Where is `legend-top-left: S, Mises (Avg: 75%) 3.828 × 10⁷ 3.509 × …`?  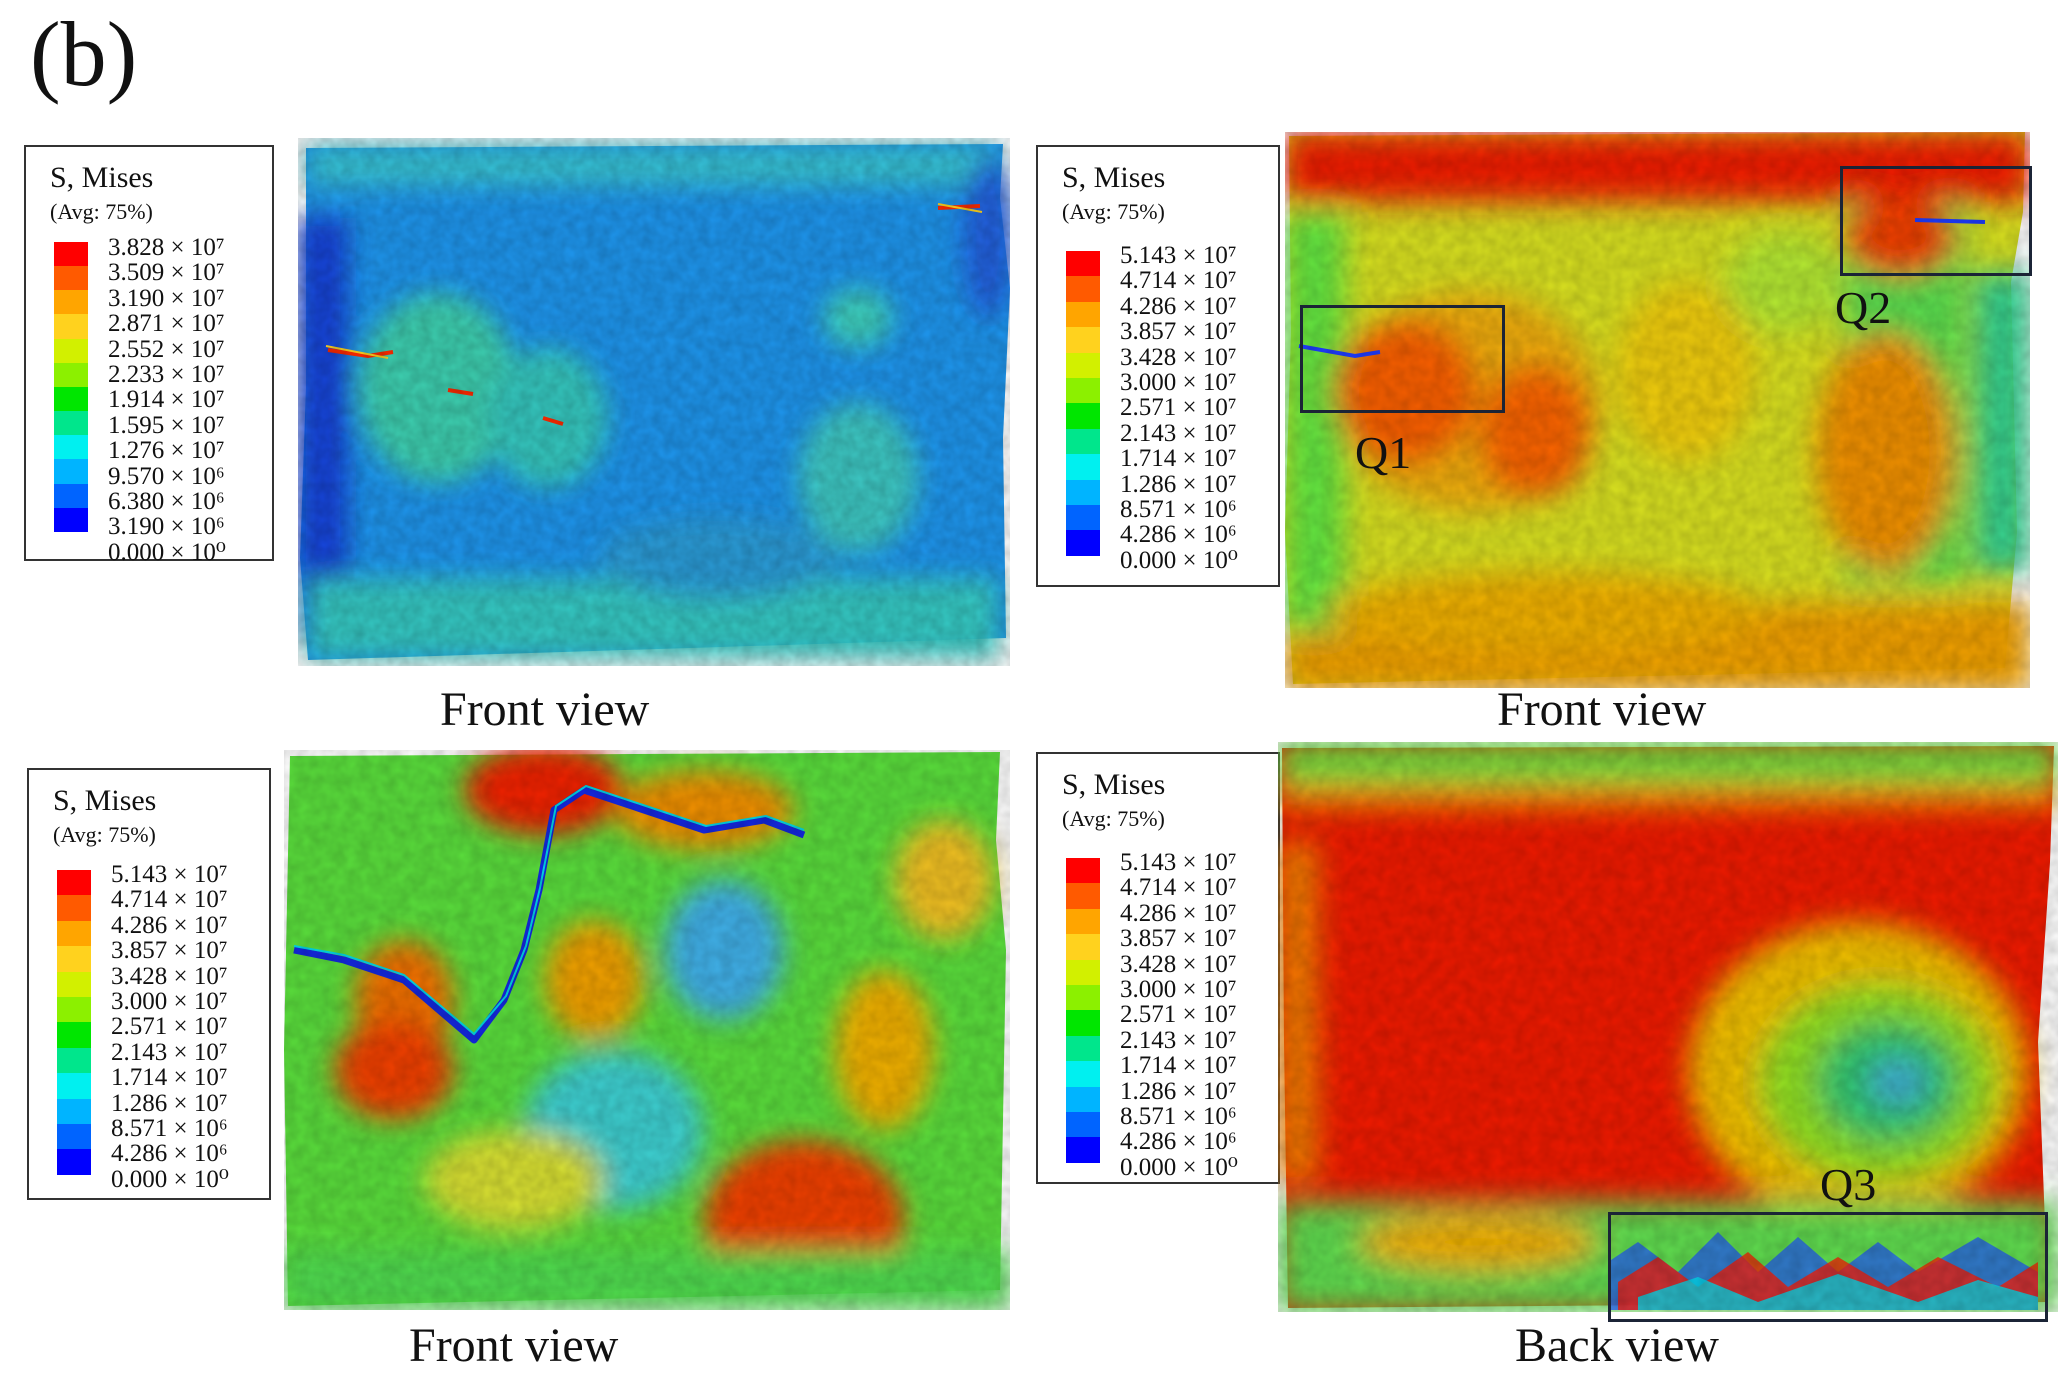
legend-top-left: S, Mises (Avg: 75%) 3.828 × 10⁷ 3.509 × … is located at coordinates (149, 355).